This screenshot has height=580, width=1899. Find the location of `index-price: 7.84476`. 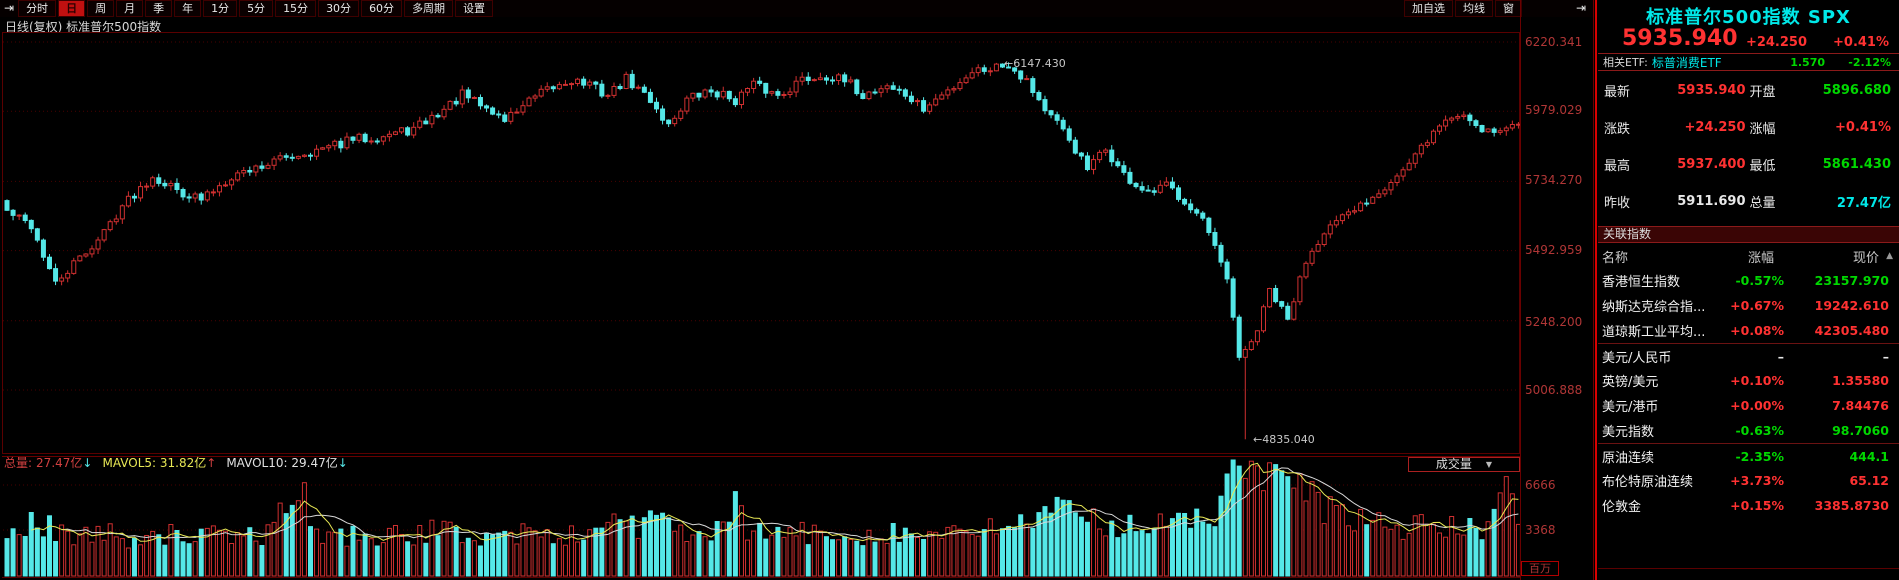

index-price: 7.84476 is located at coordinates (1860, 405).